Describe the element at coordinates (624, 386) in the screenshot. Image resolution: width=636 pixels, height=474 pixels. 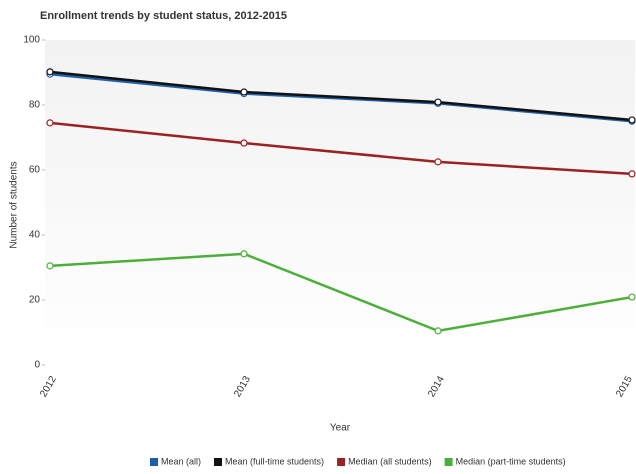
I see `x-tick-label: 2015` at that location.